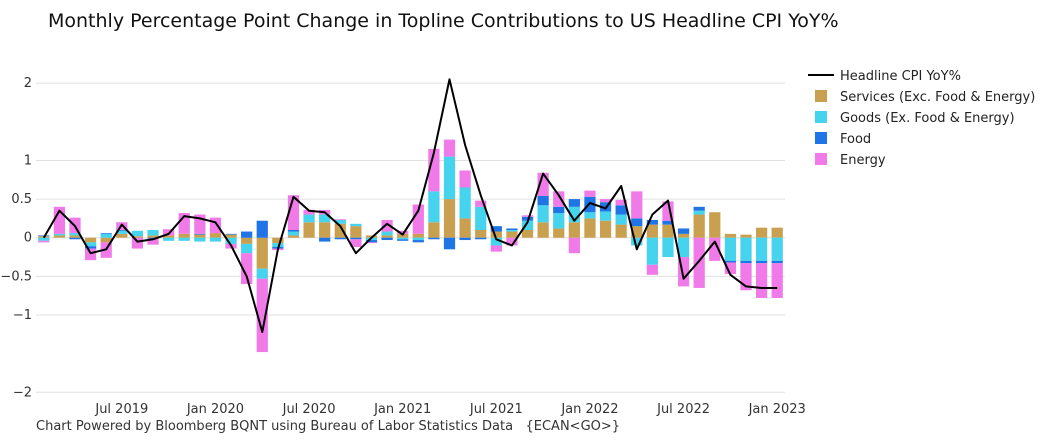 The height and width of the screenshot is (441, 1041). What do you see at coordinates (777, 409) in the screenshot?
I see `x-tick-label: Jan 2023` at bounding box center [777, 409].